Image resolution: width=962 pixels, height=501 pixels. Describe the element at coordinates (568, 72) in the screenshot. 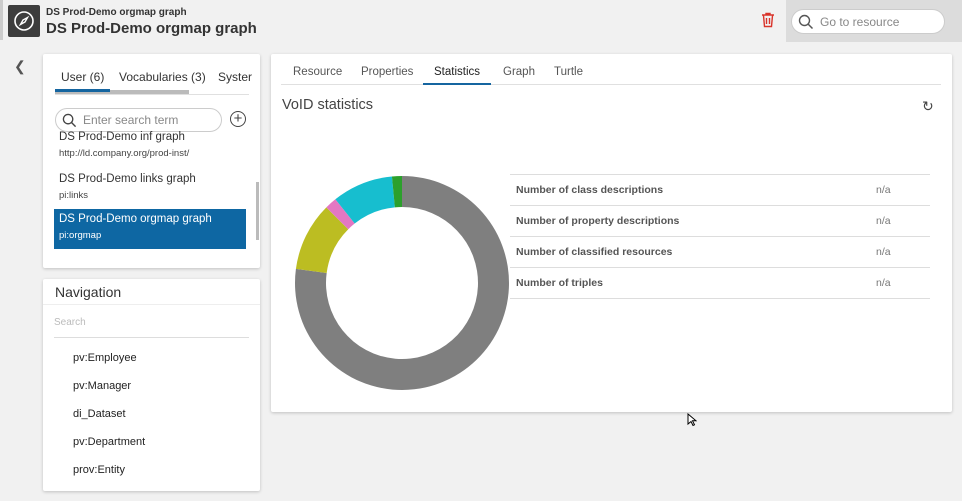

I see `tab-turtle: Turtle` at that location.